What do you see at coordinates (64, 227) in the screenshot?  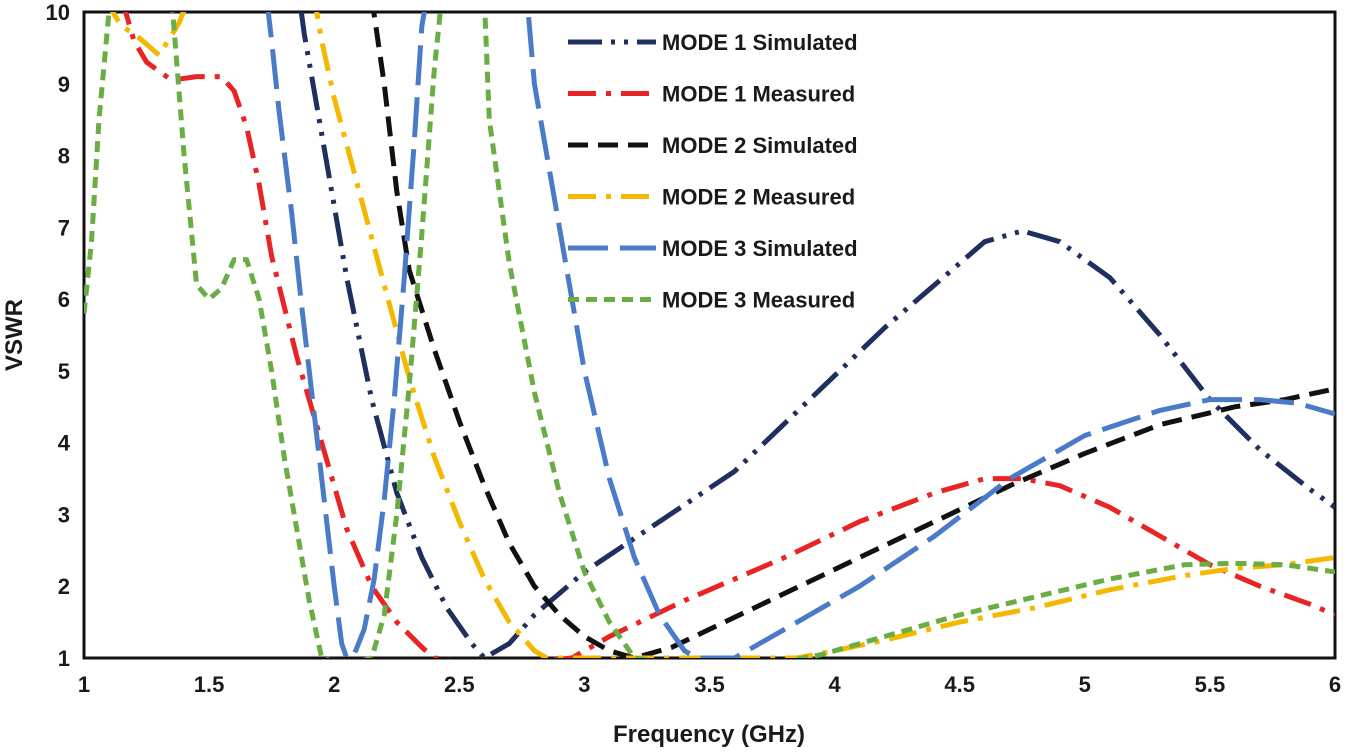 I see `y-tick-label: 7` at bounding box center [64, 227].